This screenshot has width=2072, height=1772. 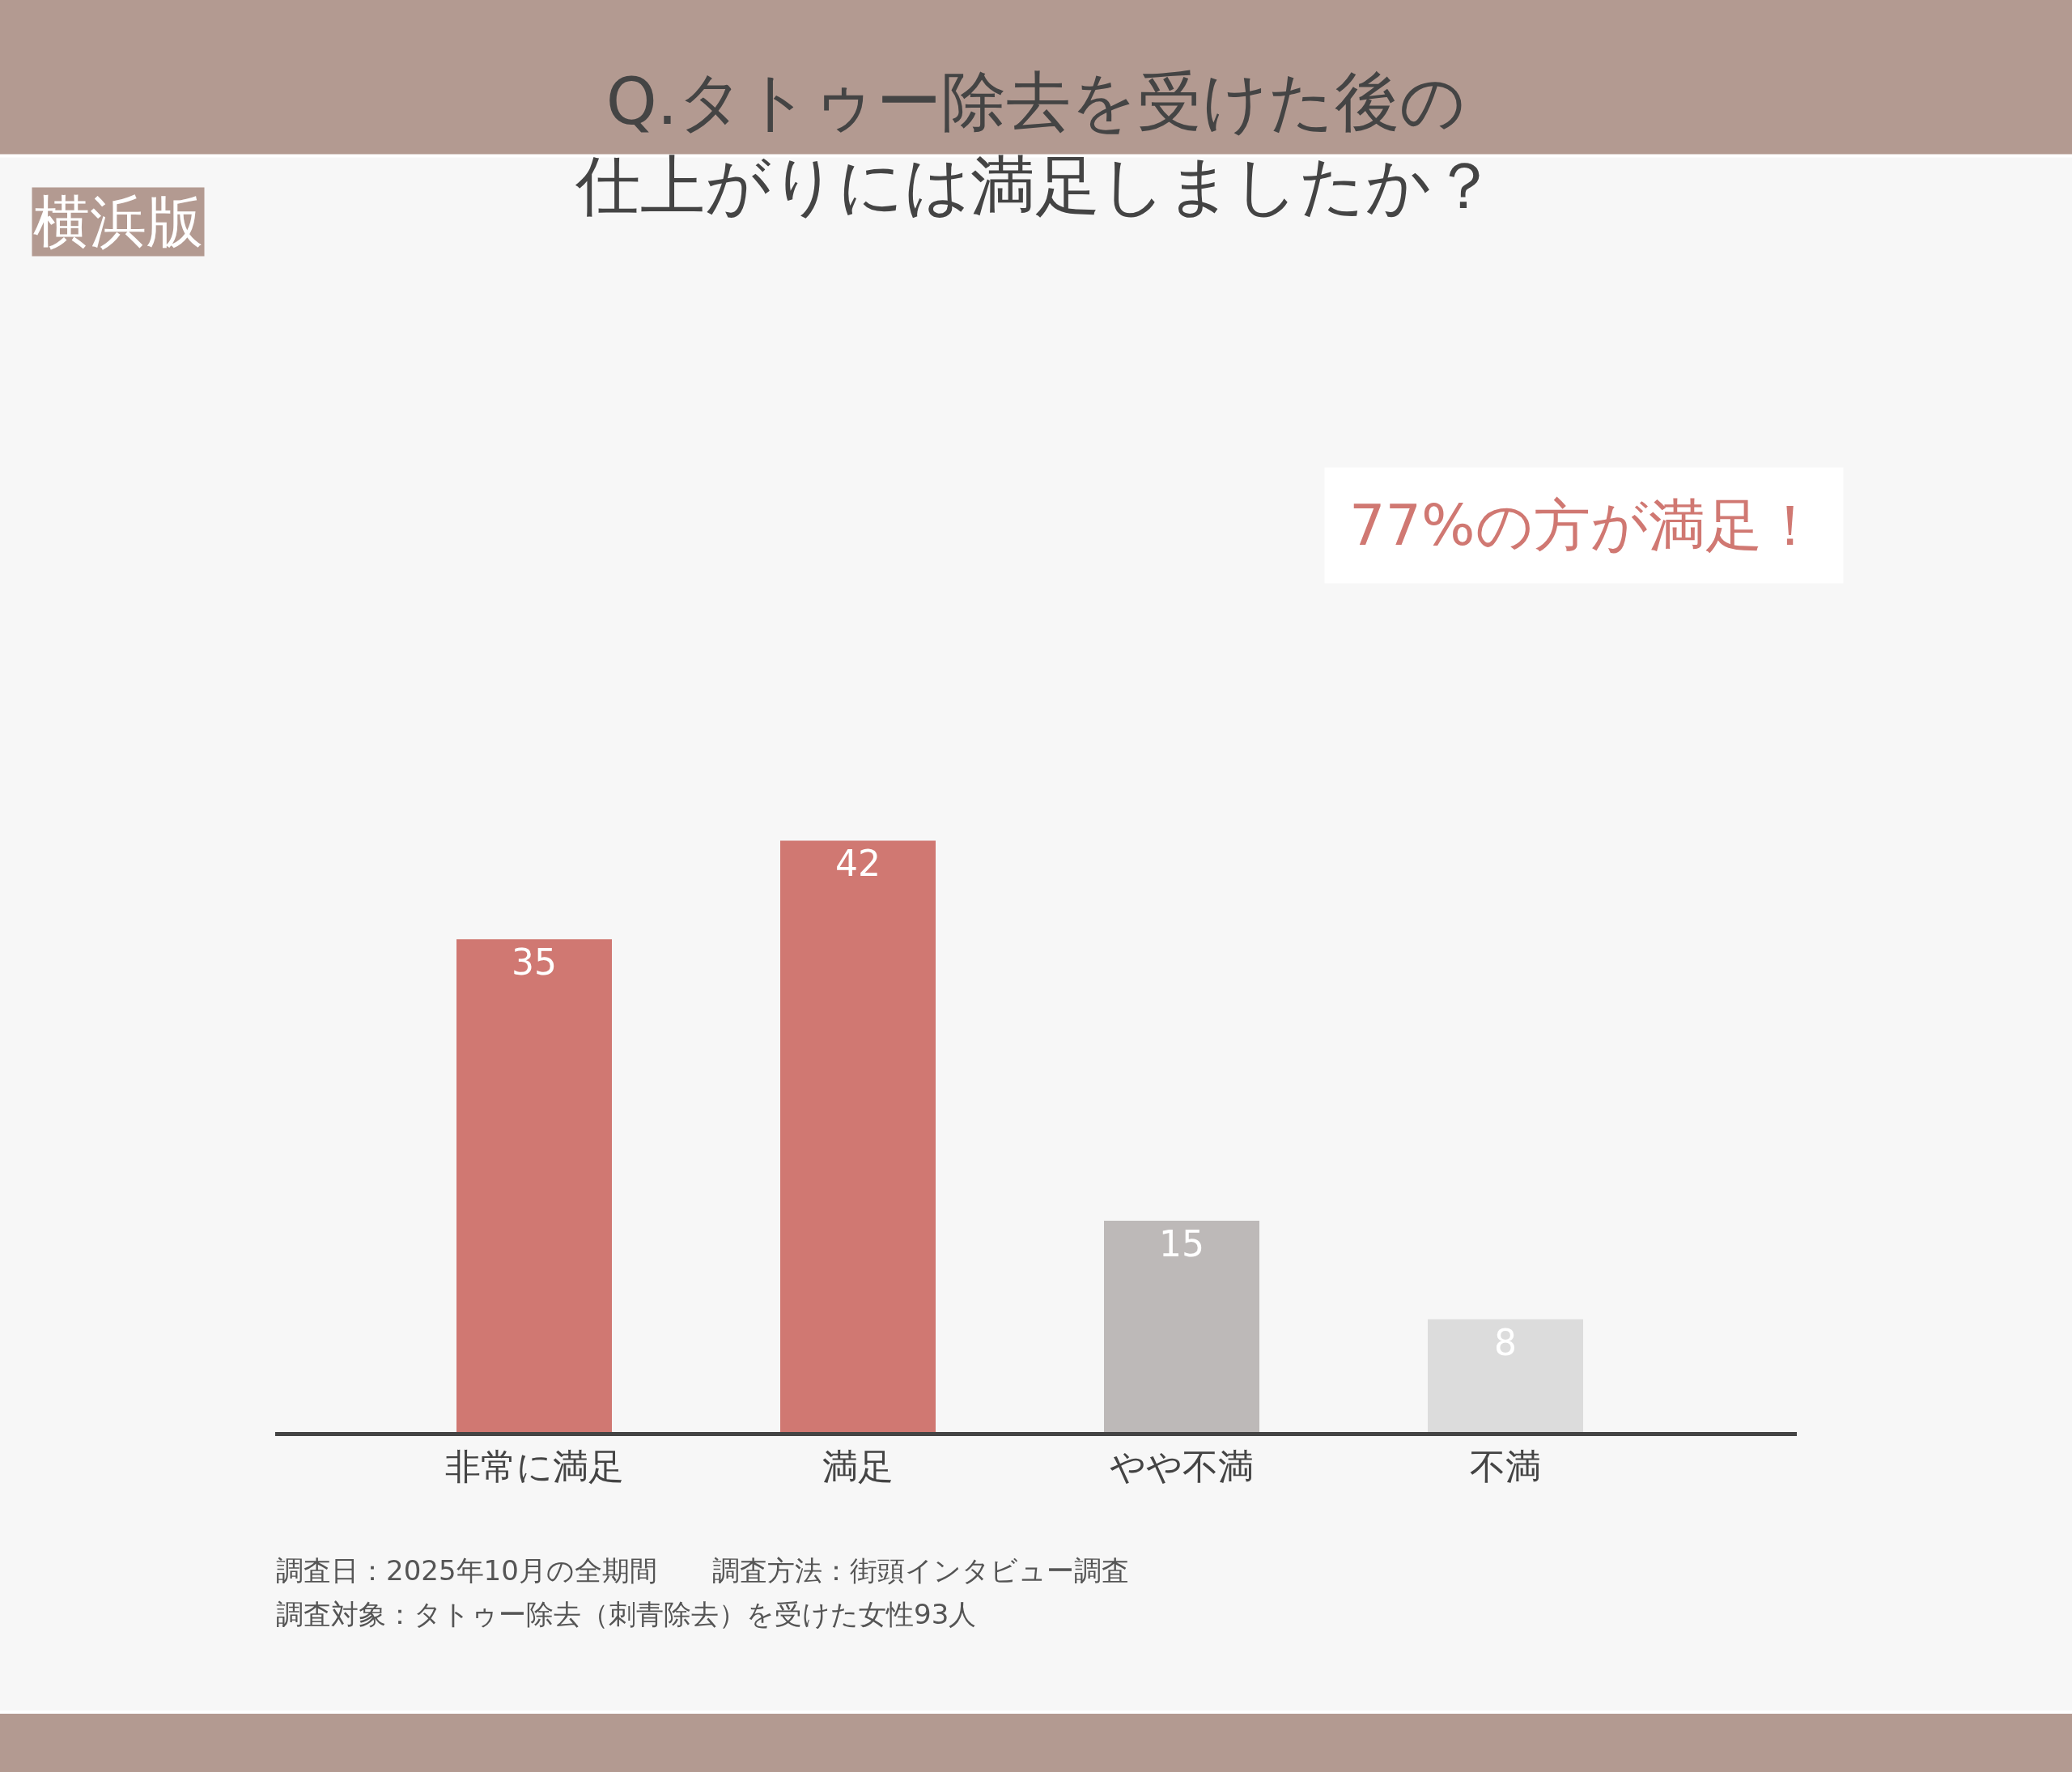 I want to click on x-tick-label: 非常に満足, so click(x=534, y=1466).